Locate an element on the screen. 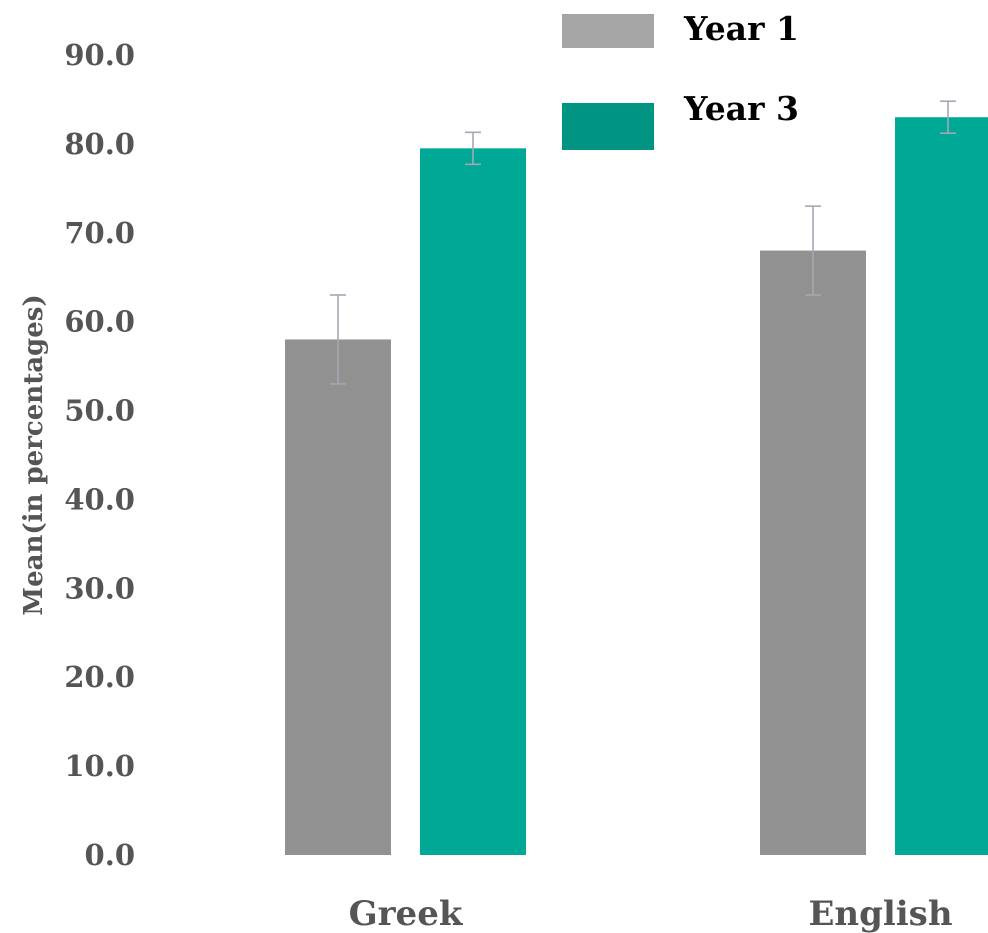 This screenshot has height=933, width=988. y-tick-label: 0.0 is located at coordinates (110, 855).